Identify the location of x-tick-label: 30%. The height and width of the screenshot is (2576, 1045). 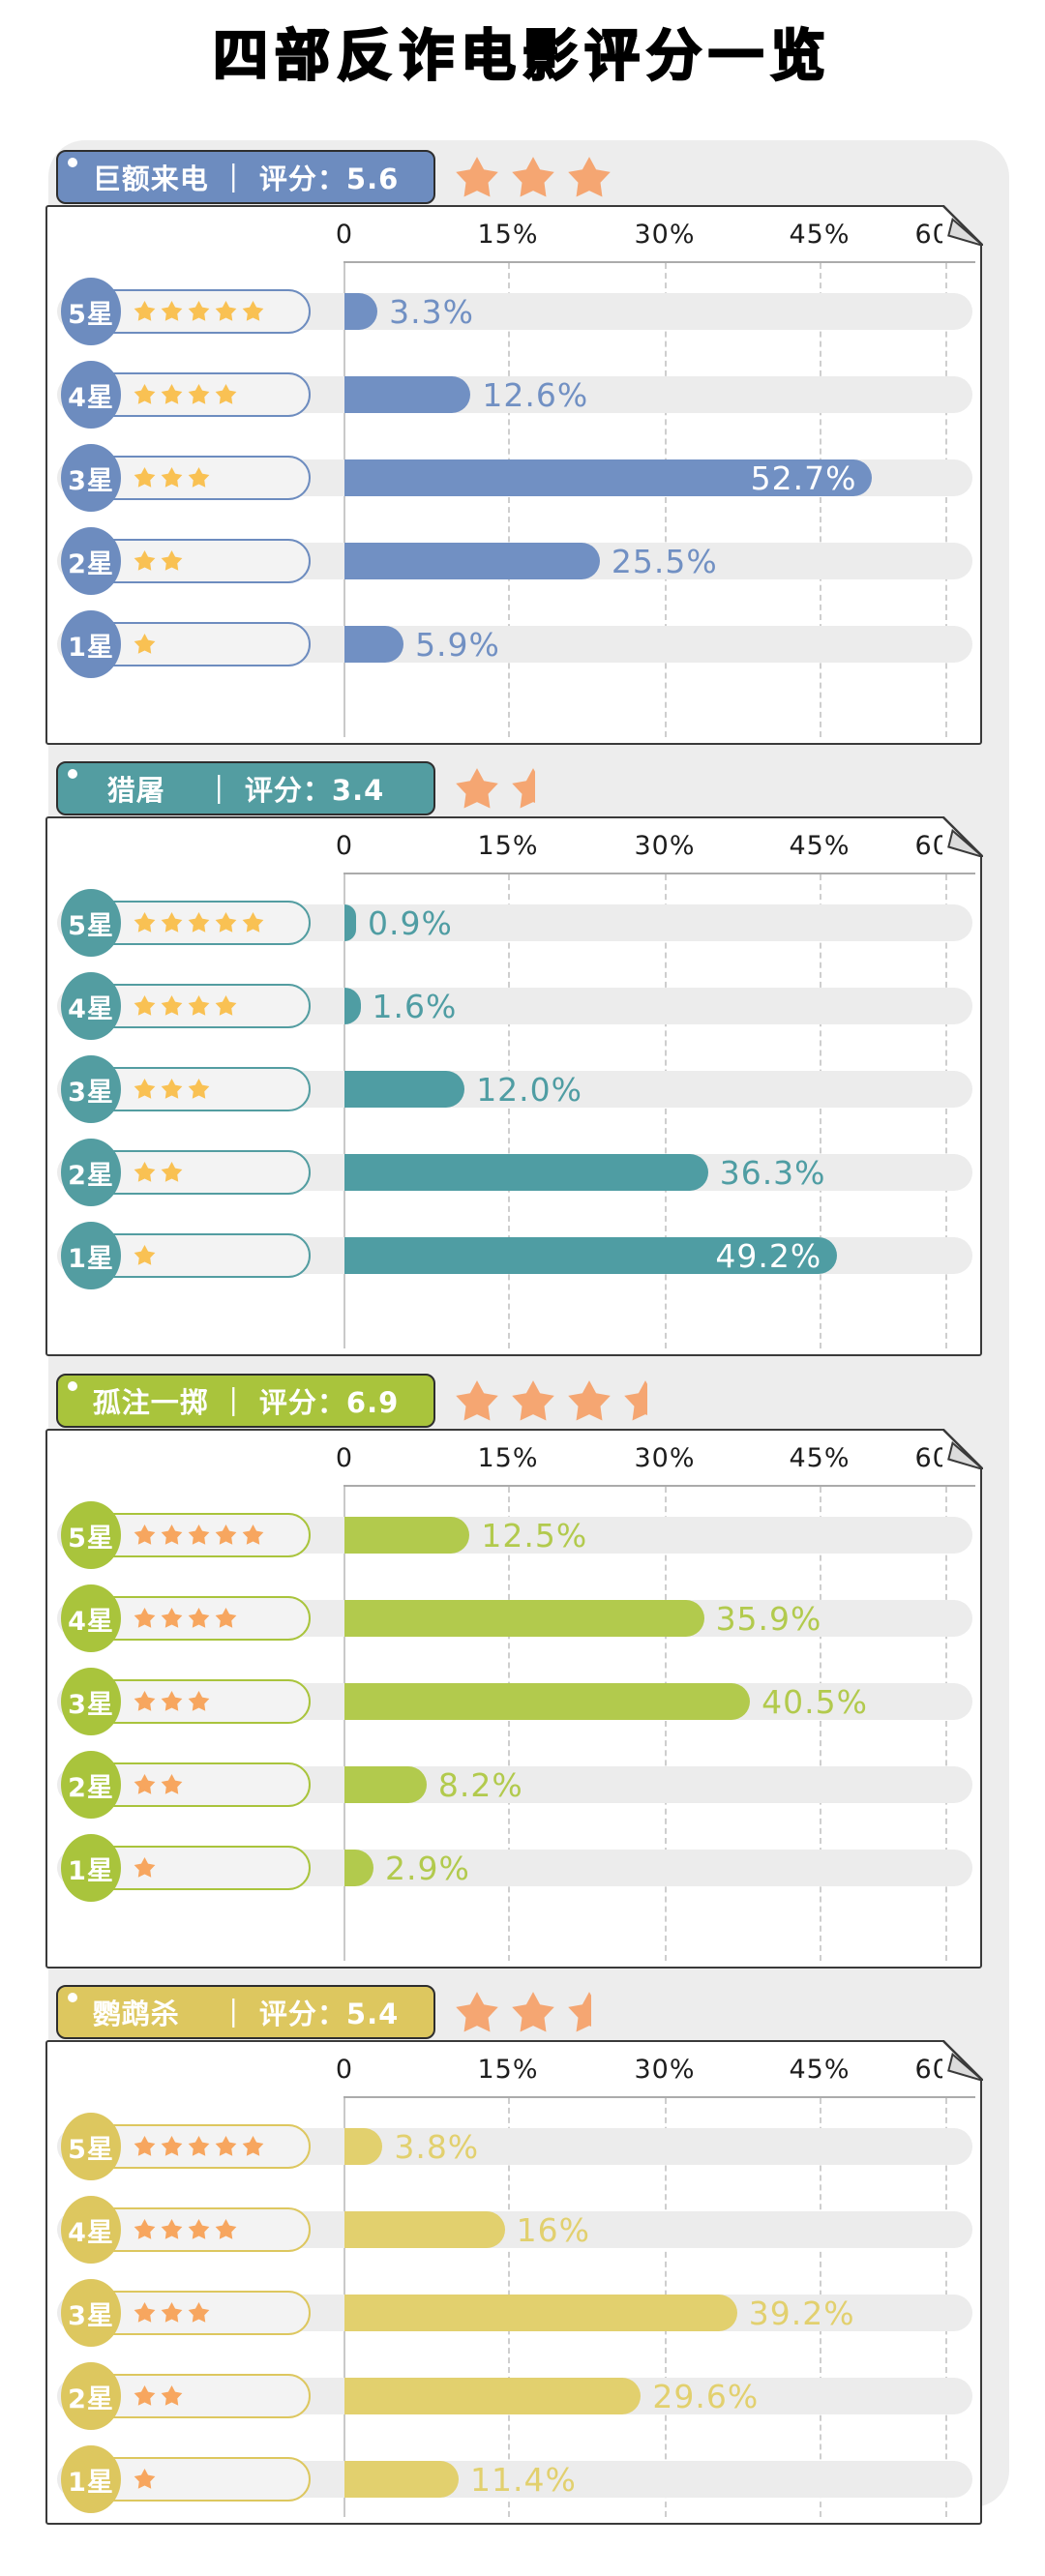
(665, 2070).